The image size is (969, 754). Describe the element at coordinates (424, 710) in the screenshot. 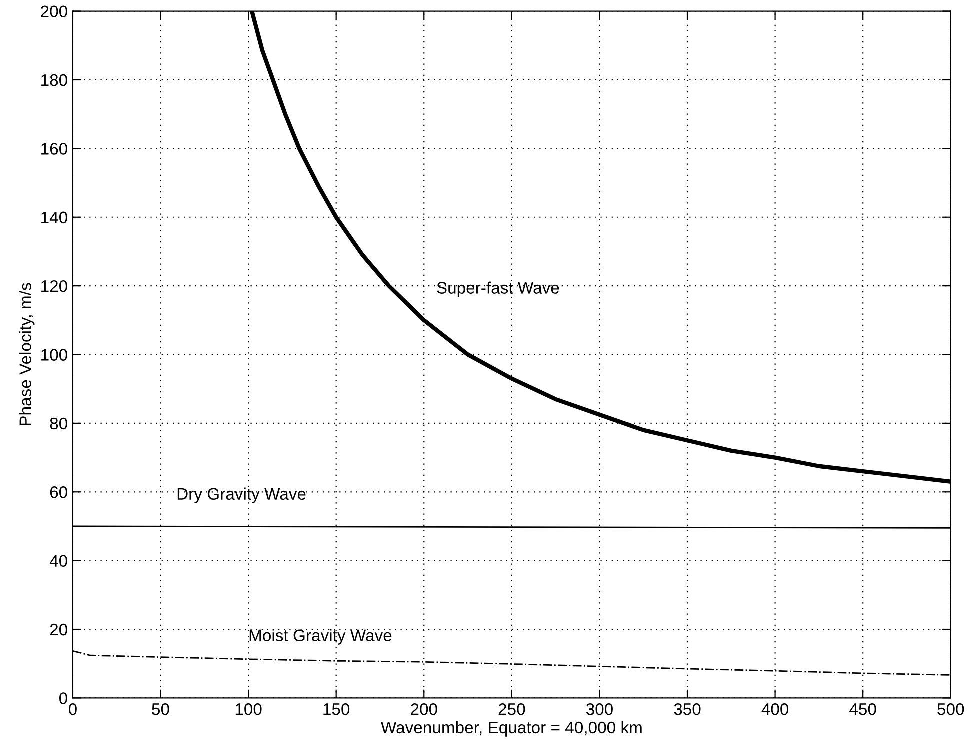

I see `x-tick-label: 200` at that location.